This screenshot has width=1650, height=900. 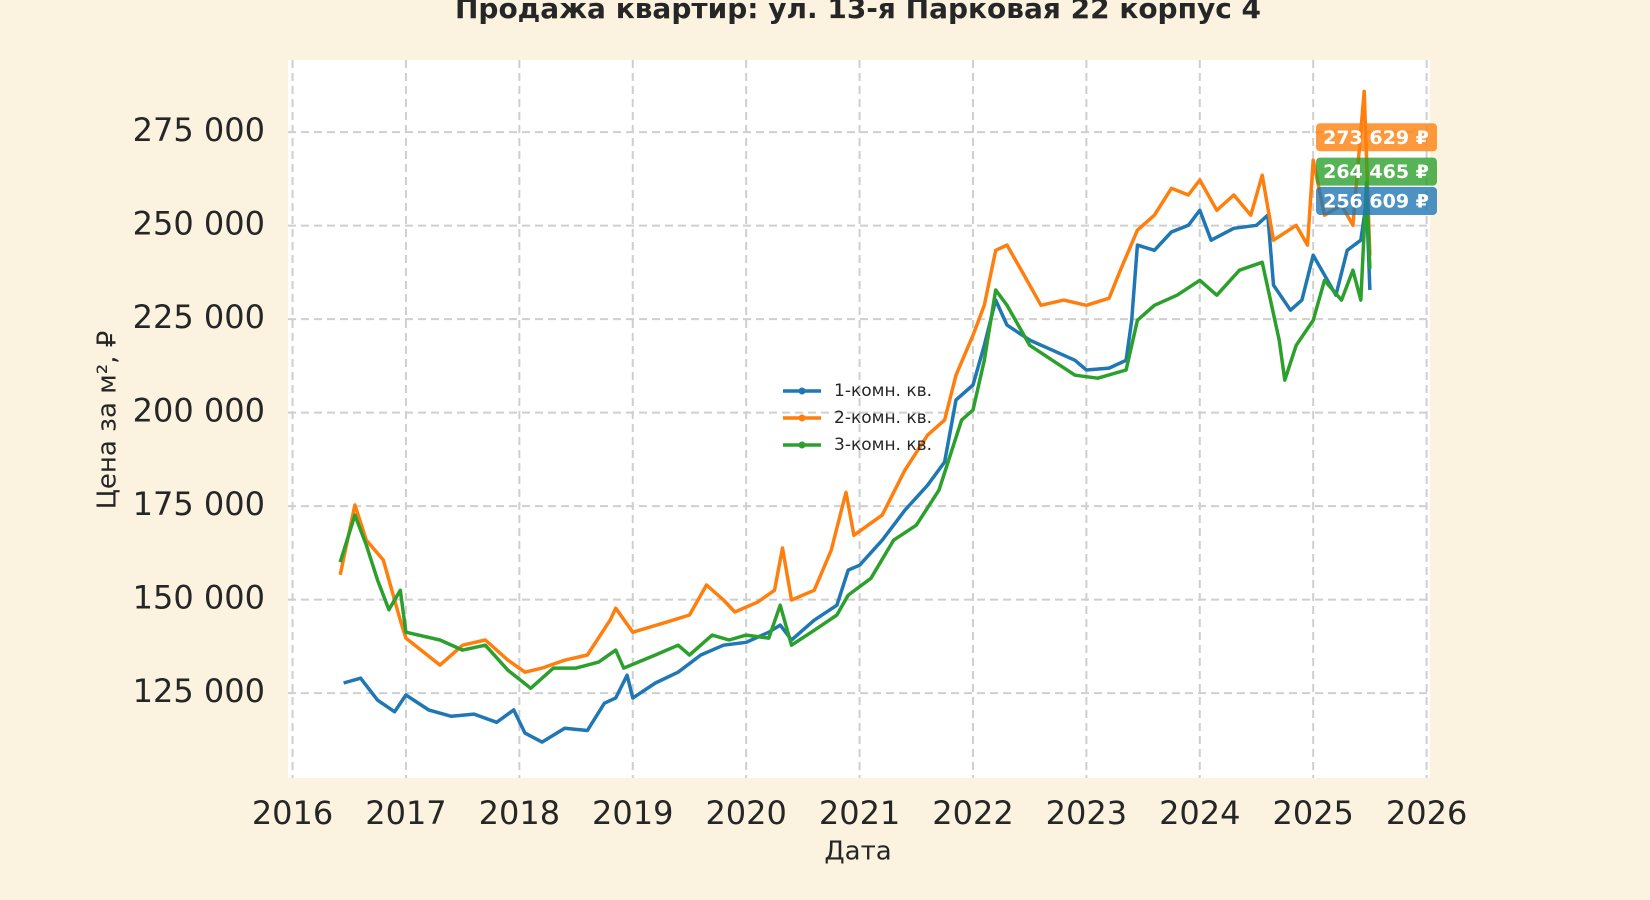 I want to click on x-tick-label: 2016, so click(x=292, y=813).